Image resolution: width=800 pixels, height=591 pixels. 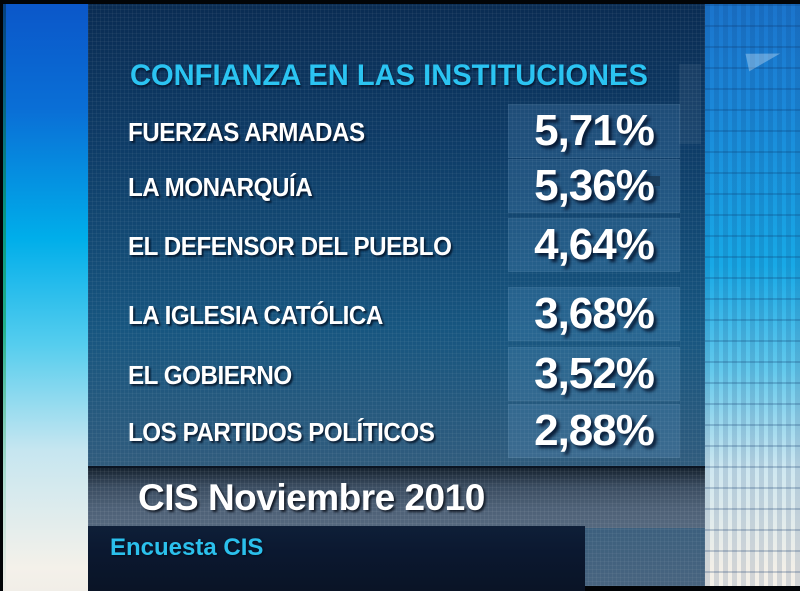 I want to click on value-text: 3,68%, so click(x=594, y=313).